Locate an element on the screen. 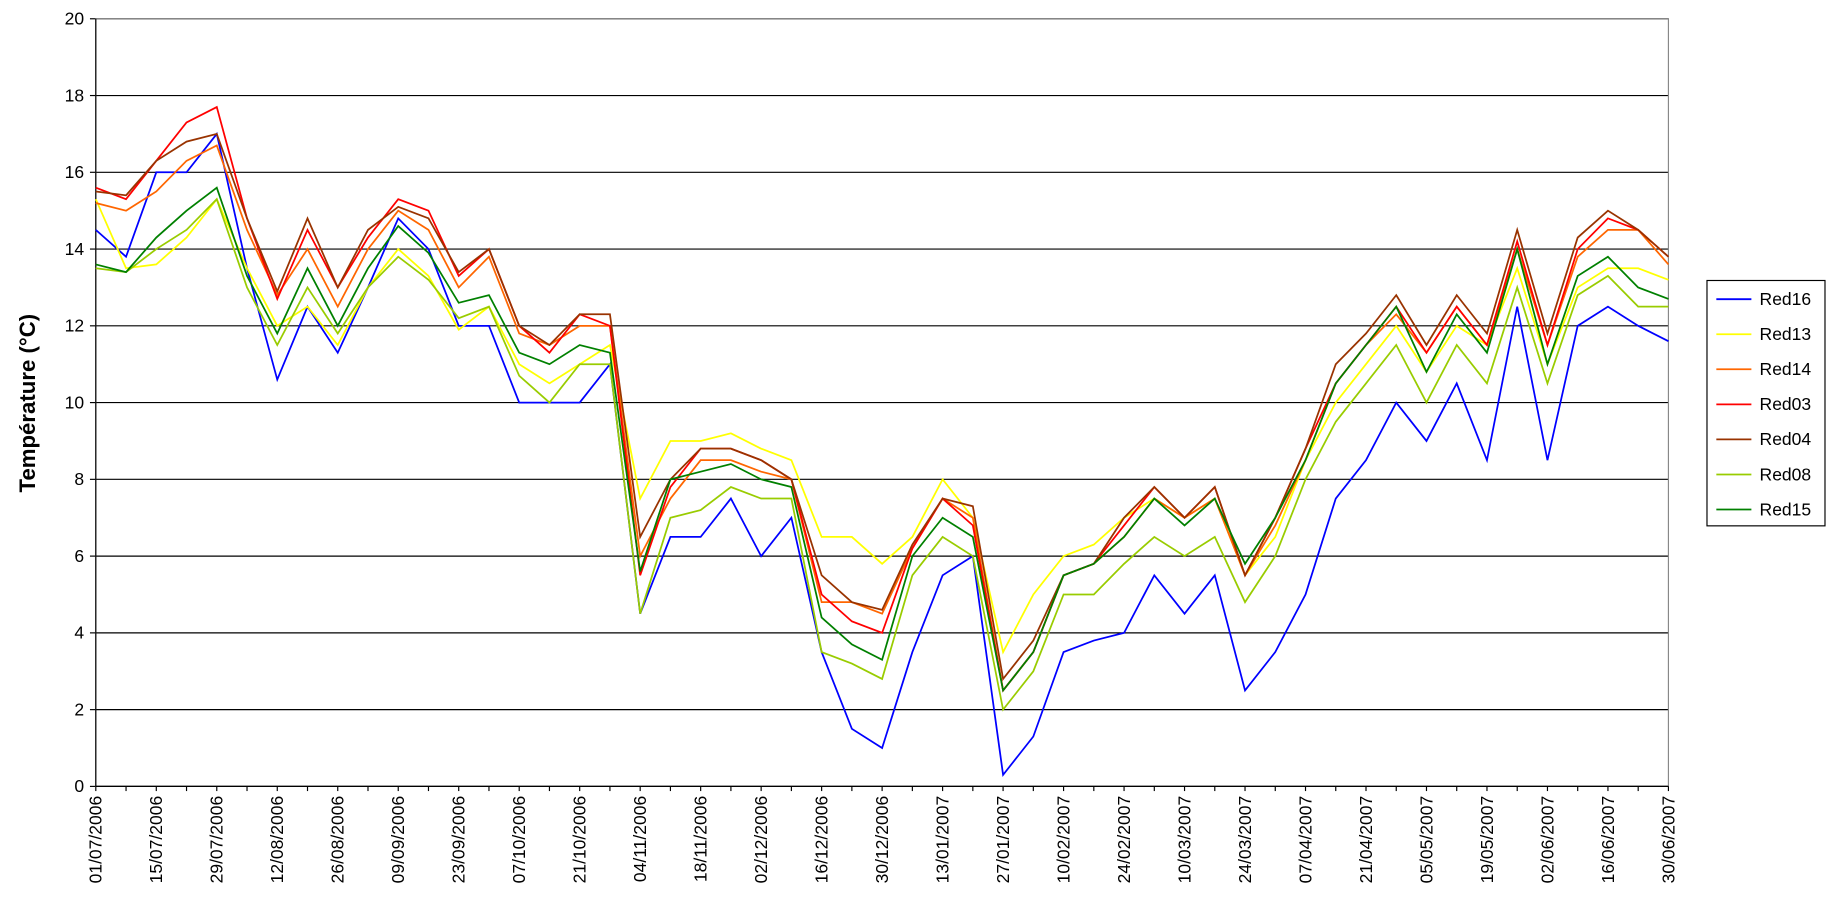  y-axis-label: Température (°C) is located at coordinates (27, 403).